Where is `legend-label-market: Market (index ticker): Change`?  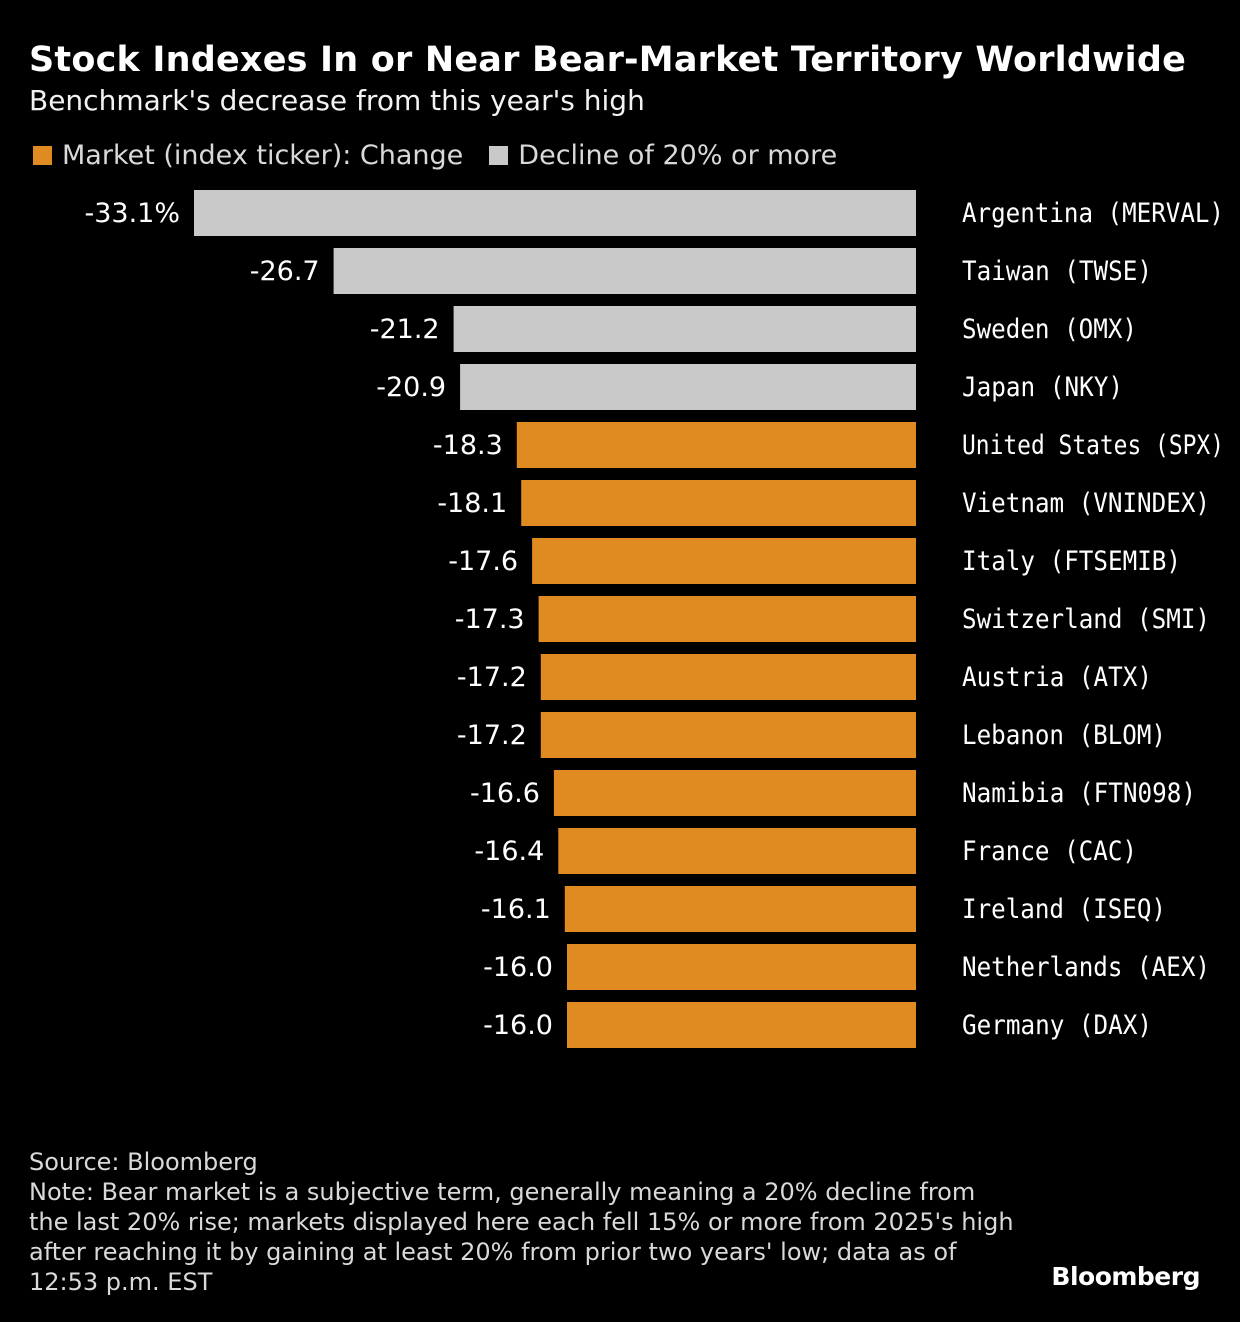
legend-label-market: Market (index ticker): Change is located at coordinates (263, 155).